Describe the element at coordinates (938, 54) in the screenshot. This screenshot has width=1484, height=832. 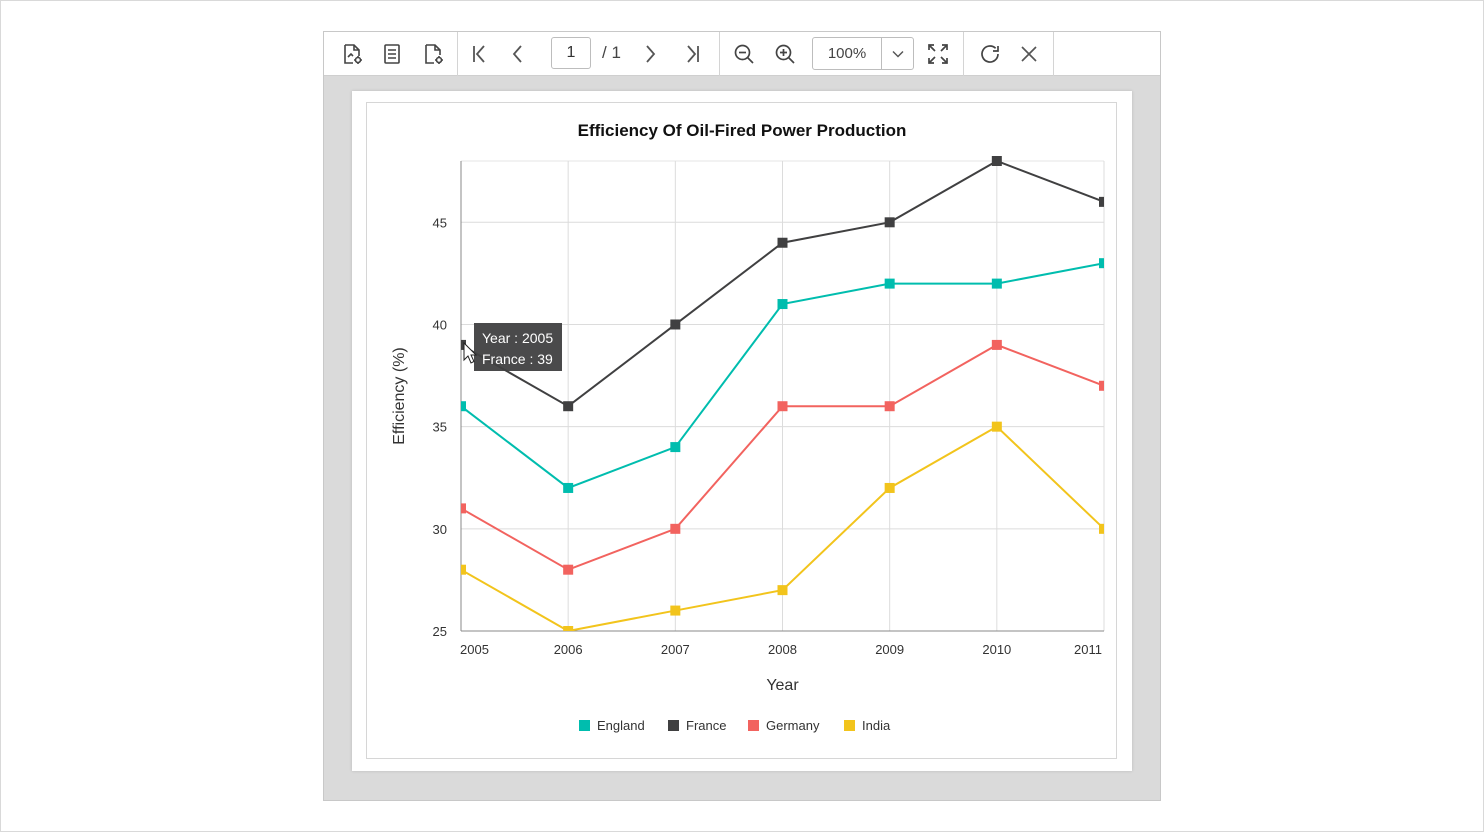
I see `fit-page-icon` at that location.